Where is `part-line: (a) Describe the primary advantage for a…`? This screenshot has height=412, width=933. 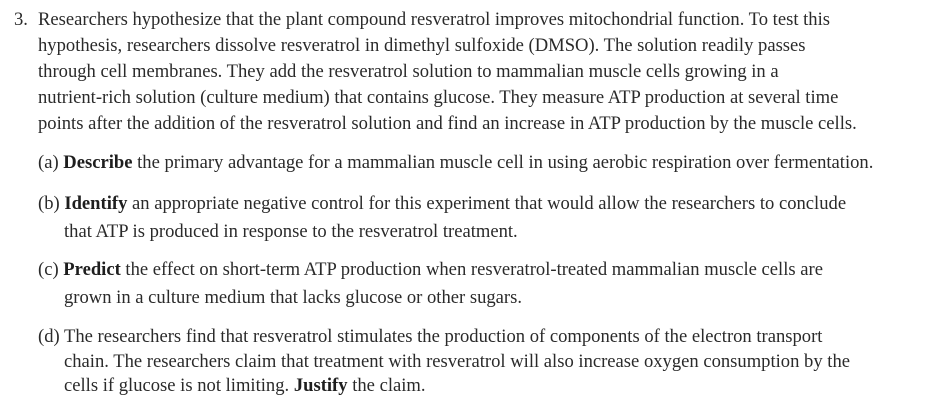 part-line: (a) Describe the primary advantage for a… is located at coordinates (455, 163).